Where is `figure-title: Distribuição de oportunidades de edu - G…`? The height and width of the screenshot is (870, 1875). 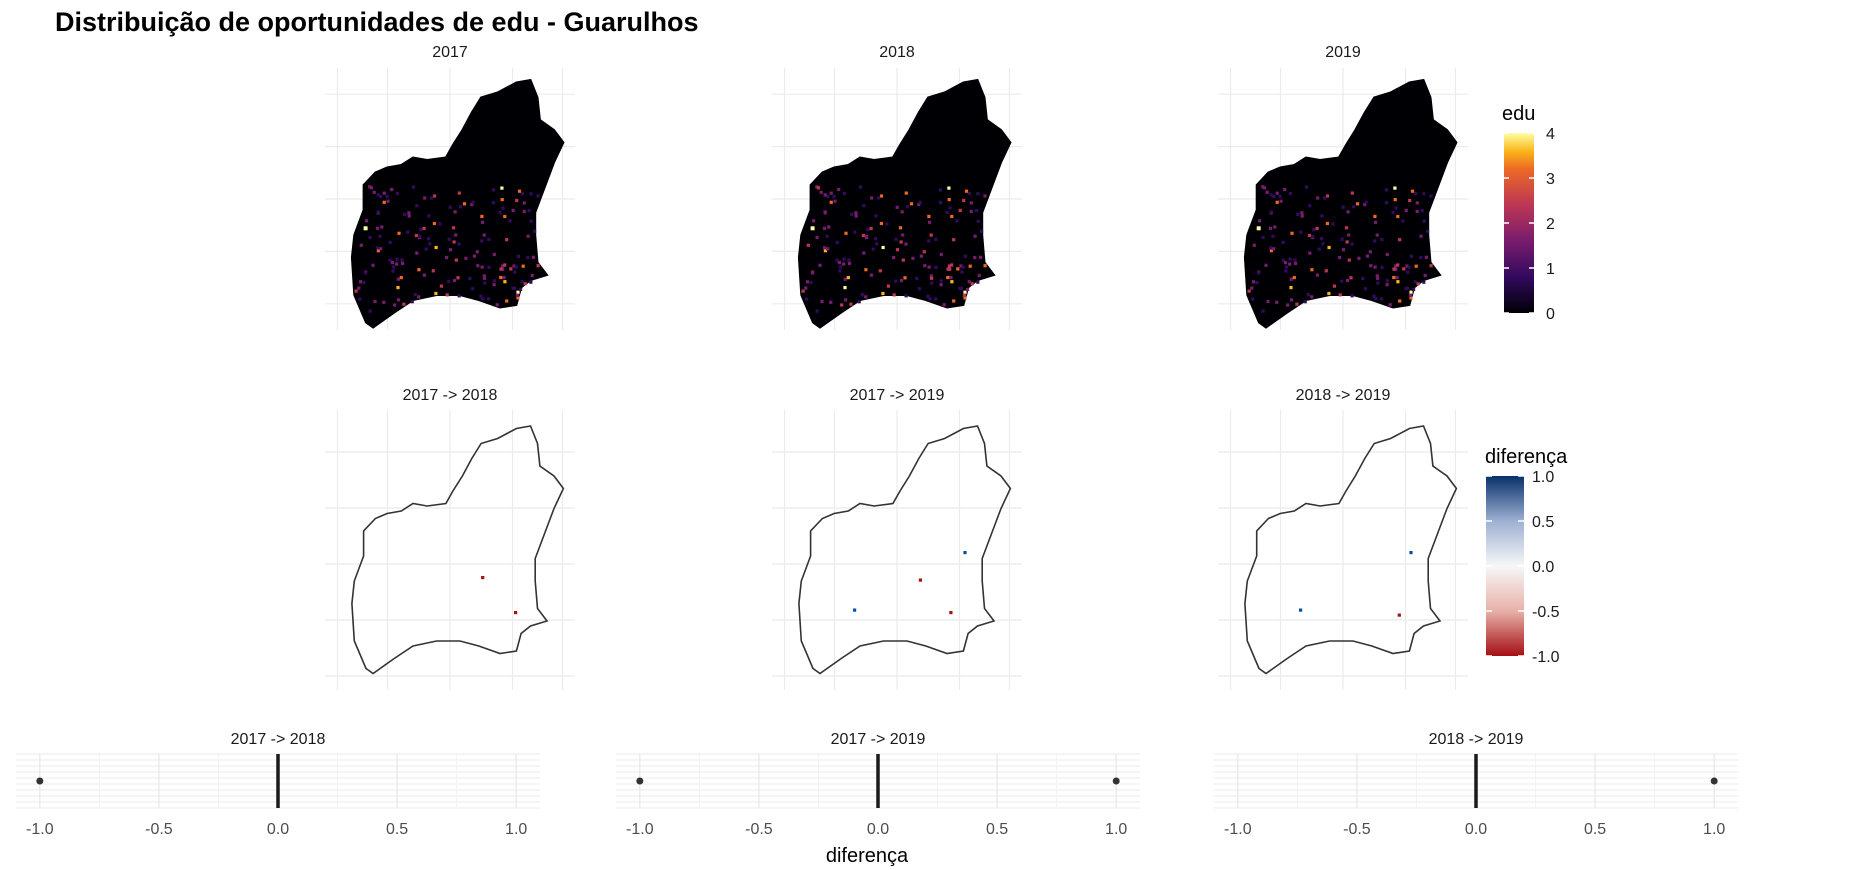
figure-title: Distribuição de oportunidades de edu - G… is located at coordinates (377, 22).